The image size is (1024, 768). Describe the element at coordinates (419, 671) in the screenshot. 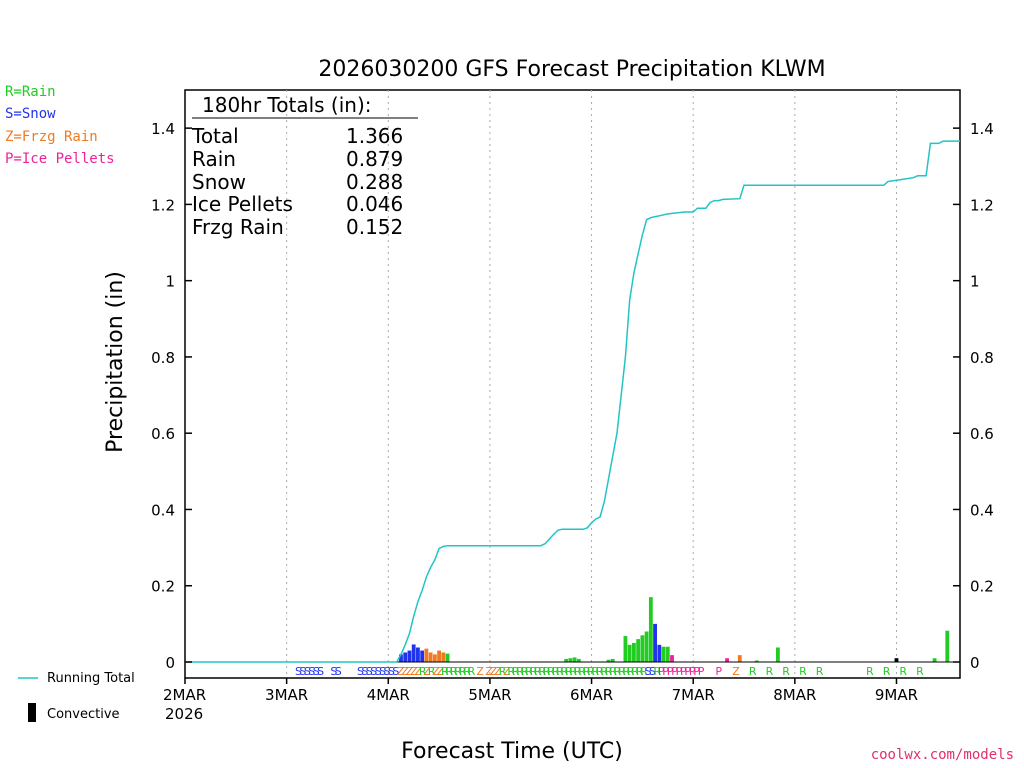

I see `ptype-letter-21: Z` at that location.